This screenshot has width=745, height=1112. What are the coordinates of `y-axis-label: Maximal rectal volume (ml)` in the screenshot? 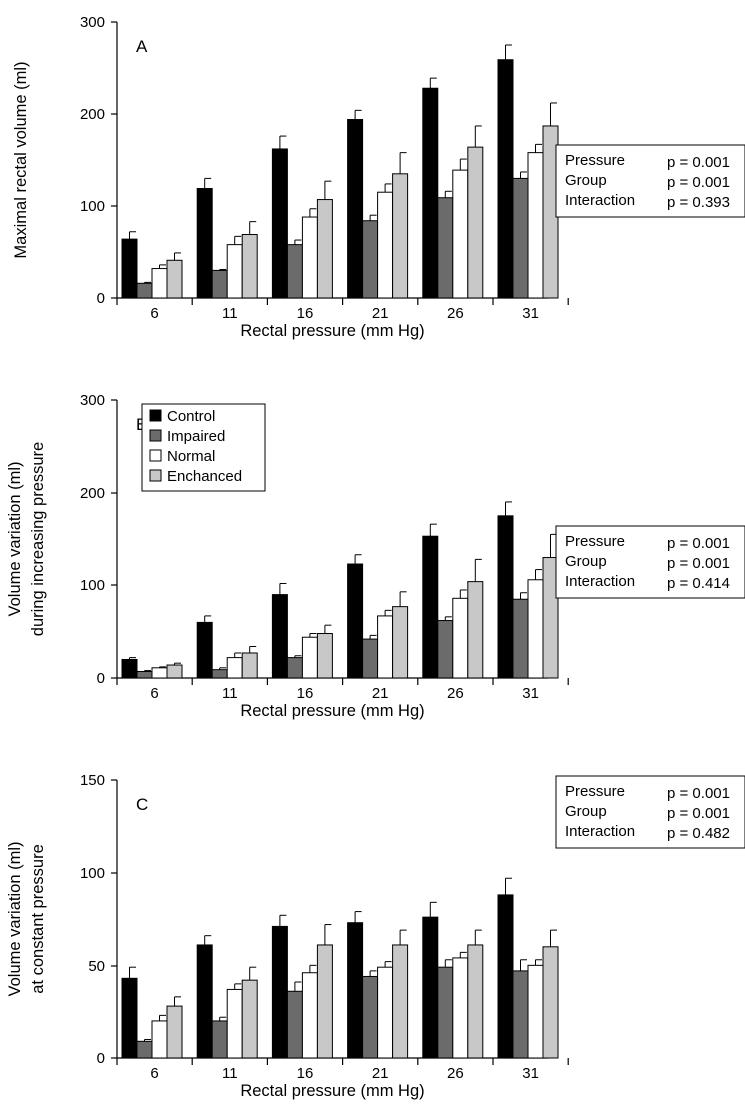 It's located at (21, 159).